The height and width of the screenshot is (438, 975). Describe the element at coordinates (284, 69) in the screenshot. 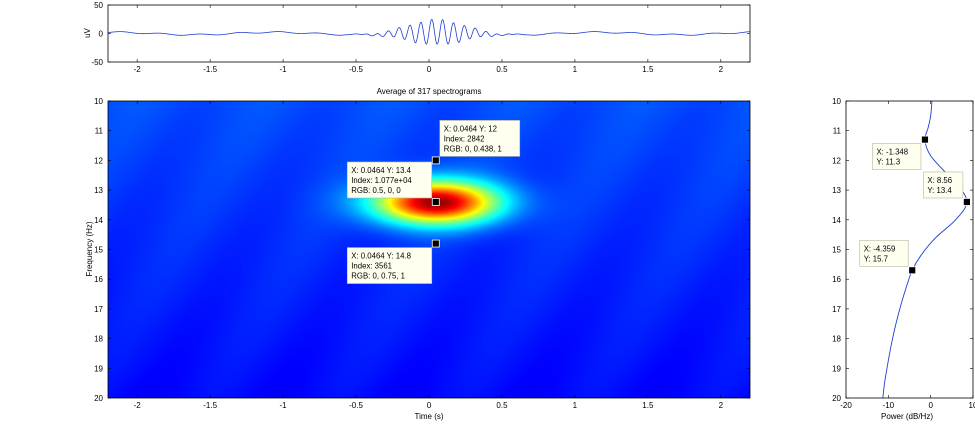

I see `signal-x-tick-label: -1` at that location.